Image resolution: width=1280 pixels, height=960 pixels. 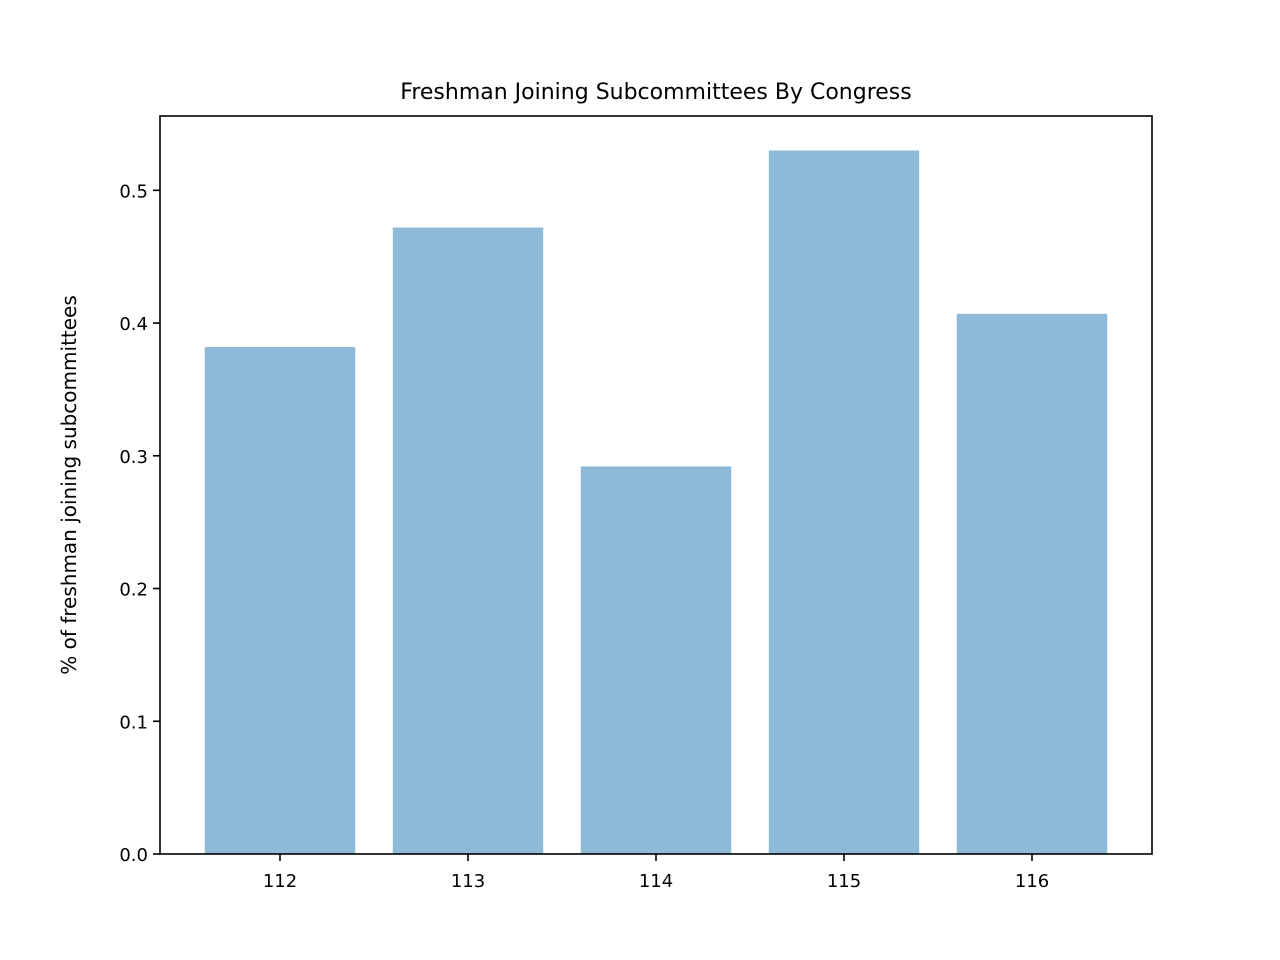 What do you see at coordinates (656, 881) in the screenshot?
I see `x-tick-label-114: 114` at bounding box center [656, 881].